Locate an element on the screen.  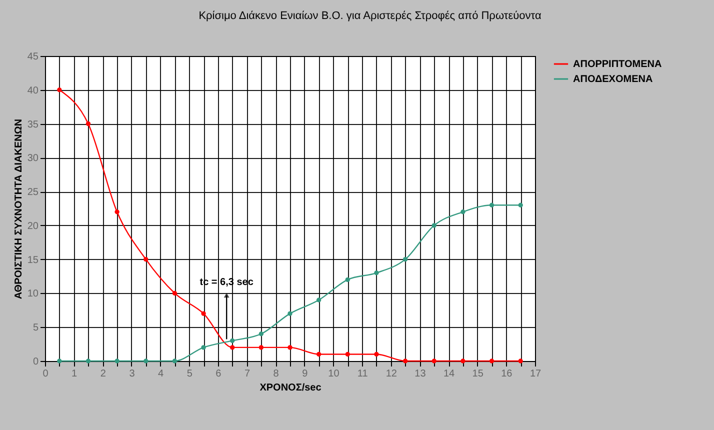
x-tick-label: 14 is located at coordinates (449, 374).